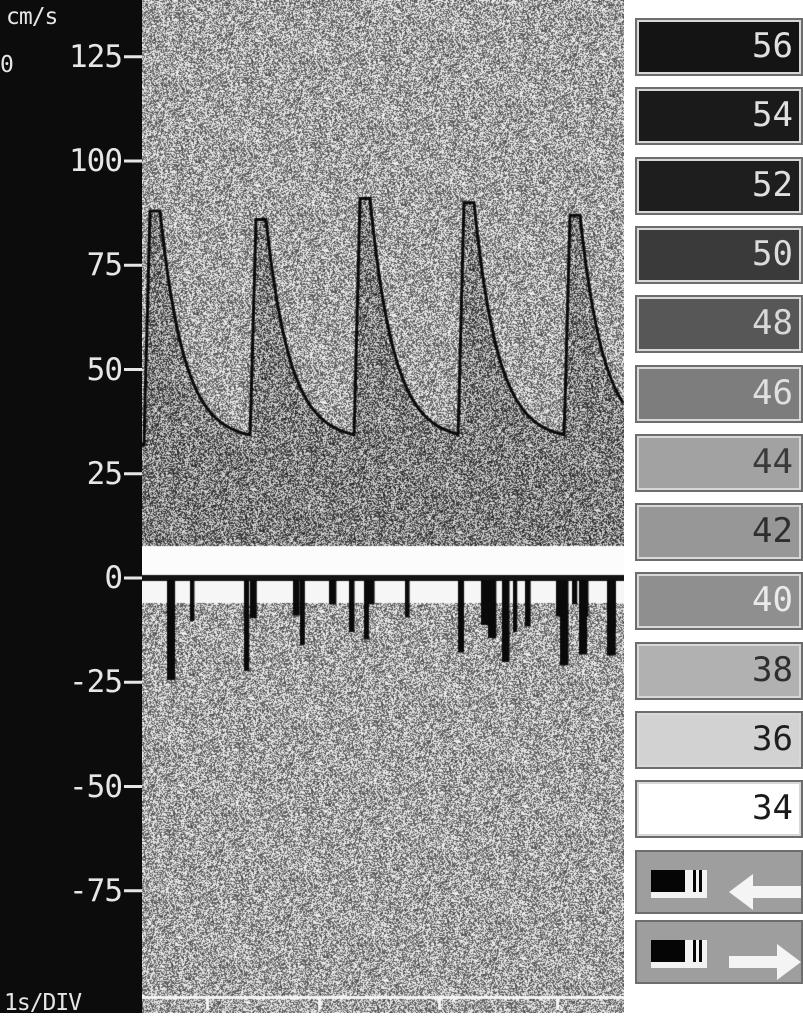  Describe the element at coordinates (726, 960) in the screenshot. I see `arrow-right-icon` at that location.